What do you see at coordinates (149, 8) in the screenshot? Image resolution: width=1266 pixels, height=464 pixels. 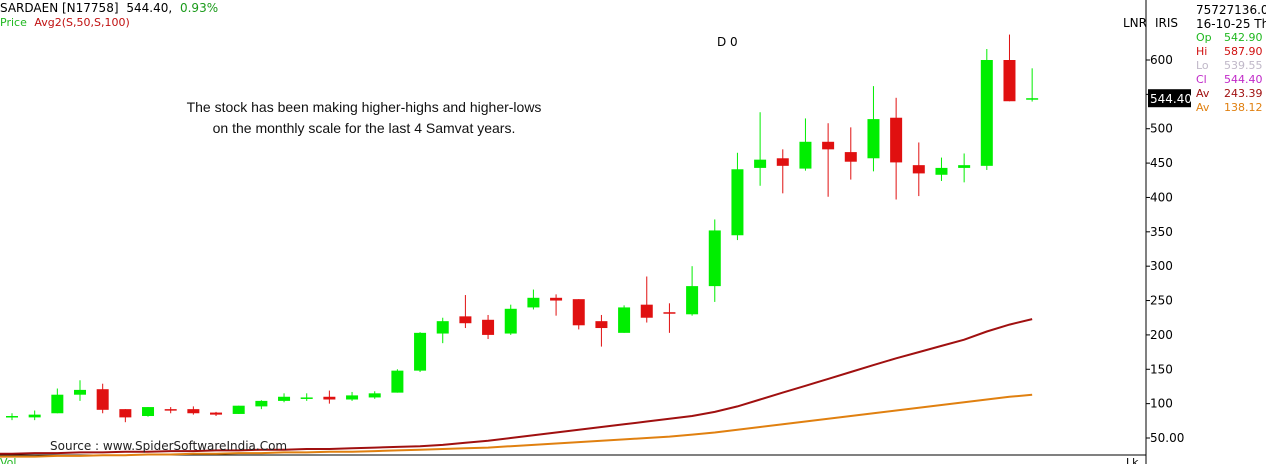 I see `last-price: 544.40,` at bounding box center [149, 8].